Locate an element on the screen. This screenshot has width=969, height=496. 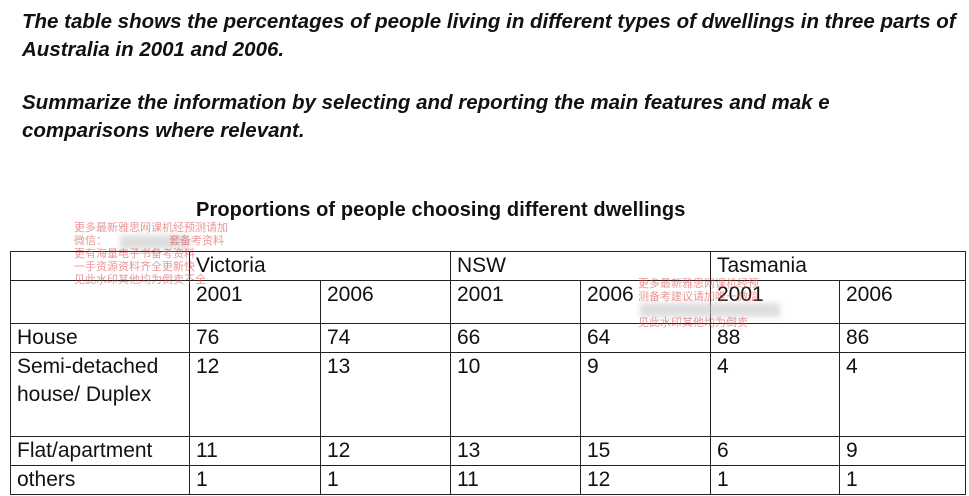
data-cell: 86 is located at coordinates (902, 338).